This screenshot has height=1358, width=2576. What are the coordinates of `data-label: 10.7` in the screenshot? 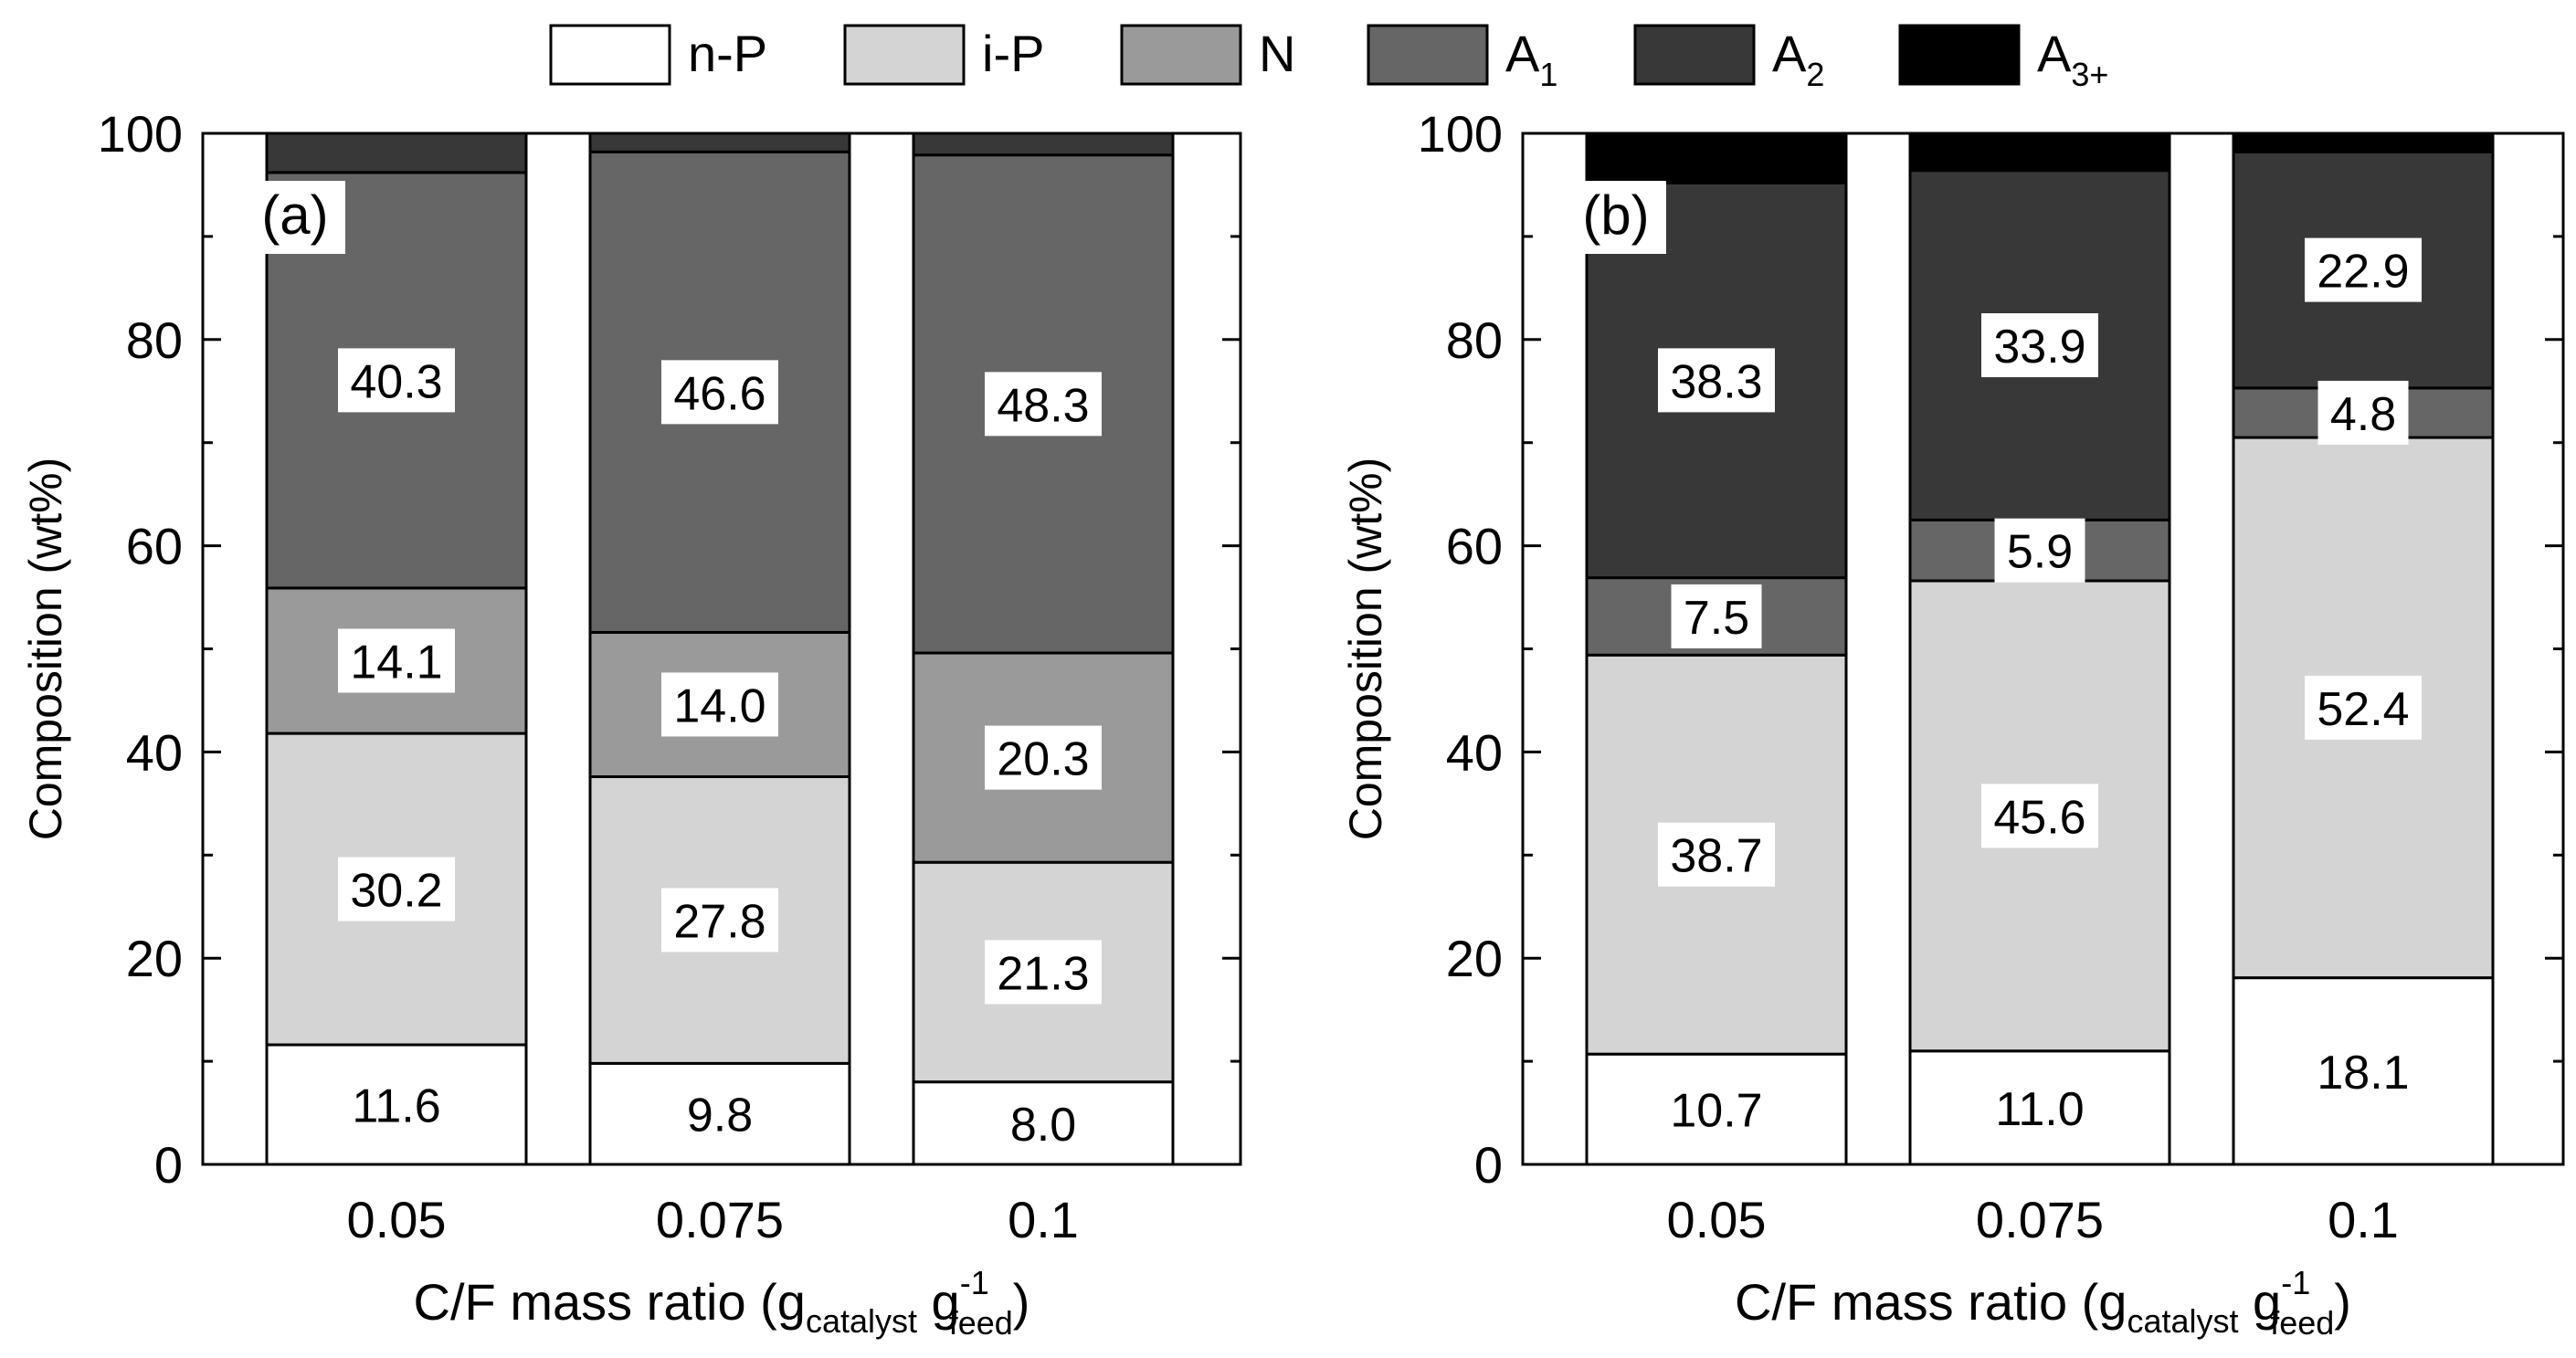 It's located at (1716, 1112).